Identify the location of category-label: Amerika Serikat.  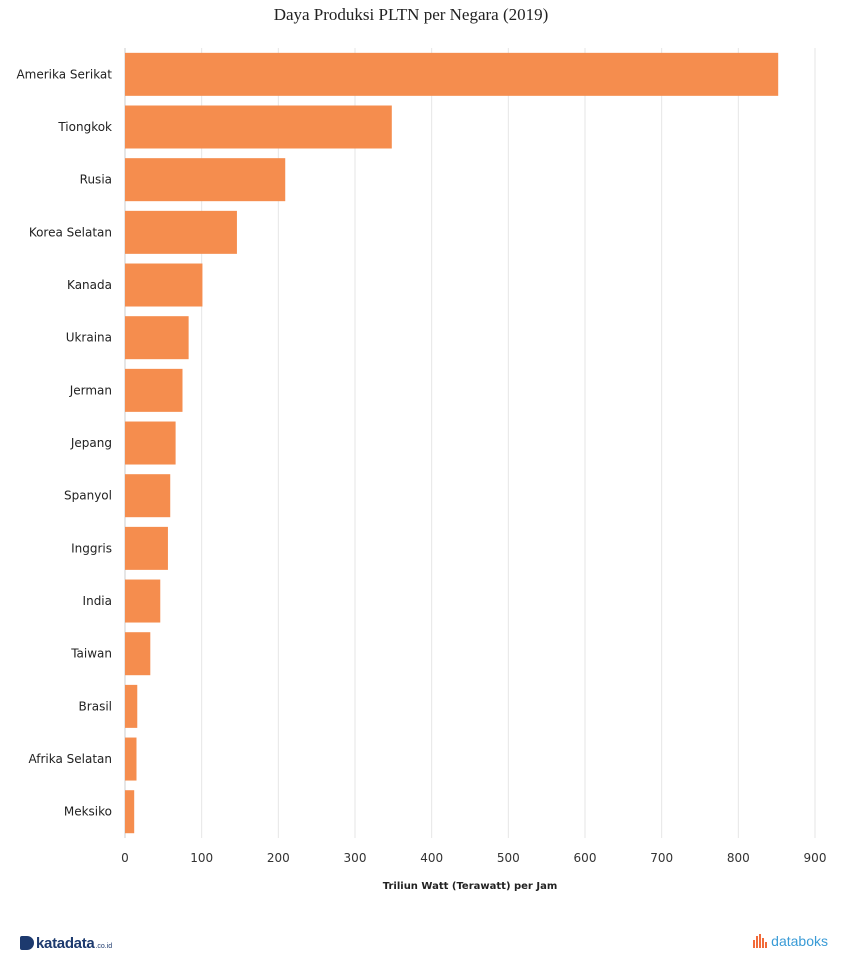
(64, 74).